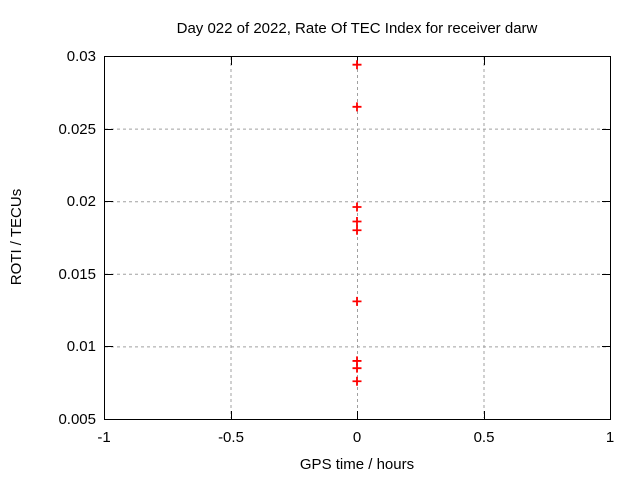  What do you see at coordinates (77, 419) in the screenshot?
I see `y-tick-label: 0.005` at bounding box center [77, 419].